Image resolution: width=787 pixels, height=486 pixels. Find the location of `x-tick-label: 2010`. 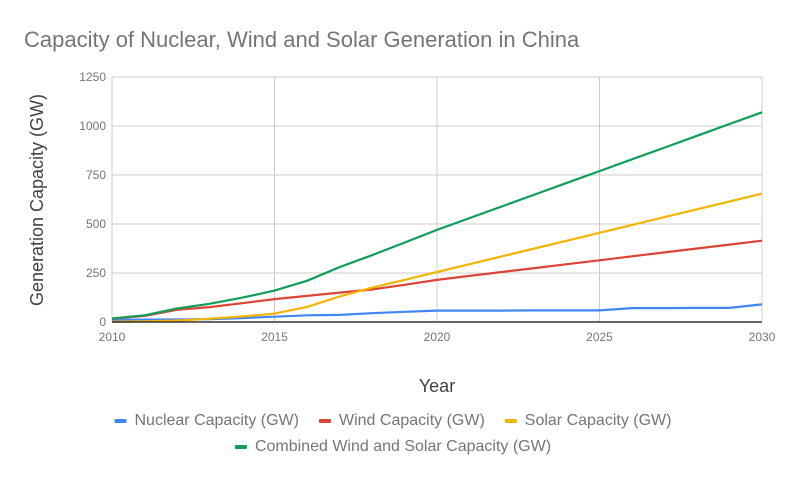

x-tick-label: 2010 is located at coordinates (112, 337).